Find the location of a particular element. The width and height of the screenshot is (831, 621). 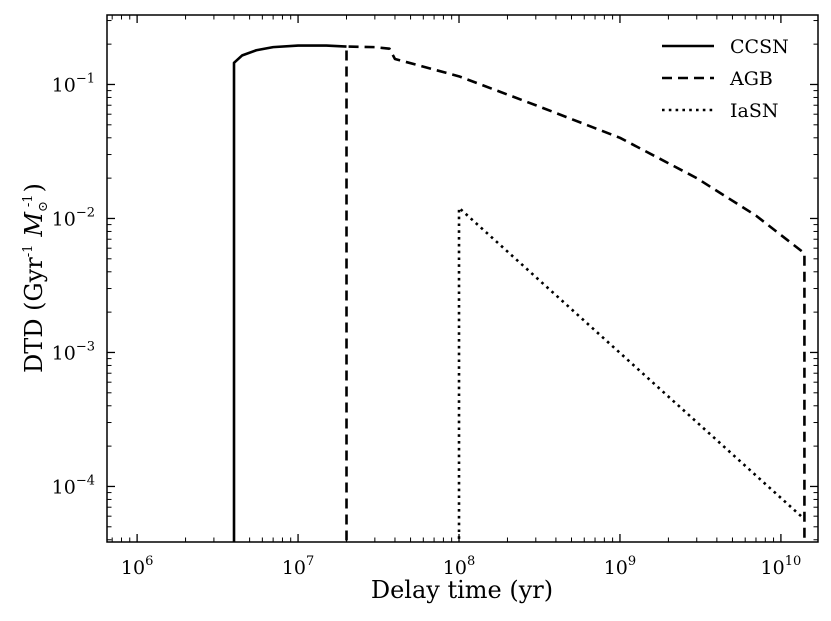

x-tick-label: 10⁹ is located at coordinates (620, 566).